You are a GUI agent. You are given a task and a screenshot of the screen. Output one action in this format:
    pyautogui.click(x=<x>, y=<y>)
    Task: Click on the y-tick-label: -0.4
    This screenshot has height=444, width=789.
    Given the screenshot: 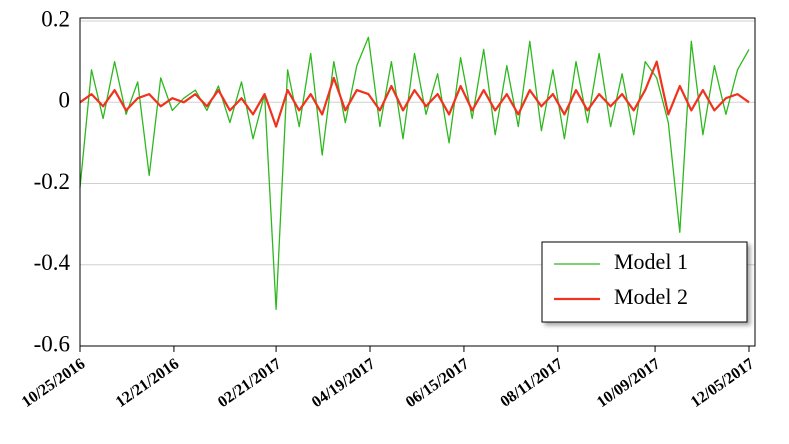 What is the action you would take?
    pyautogui.click(x=52, y=262)
    